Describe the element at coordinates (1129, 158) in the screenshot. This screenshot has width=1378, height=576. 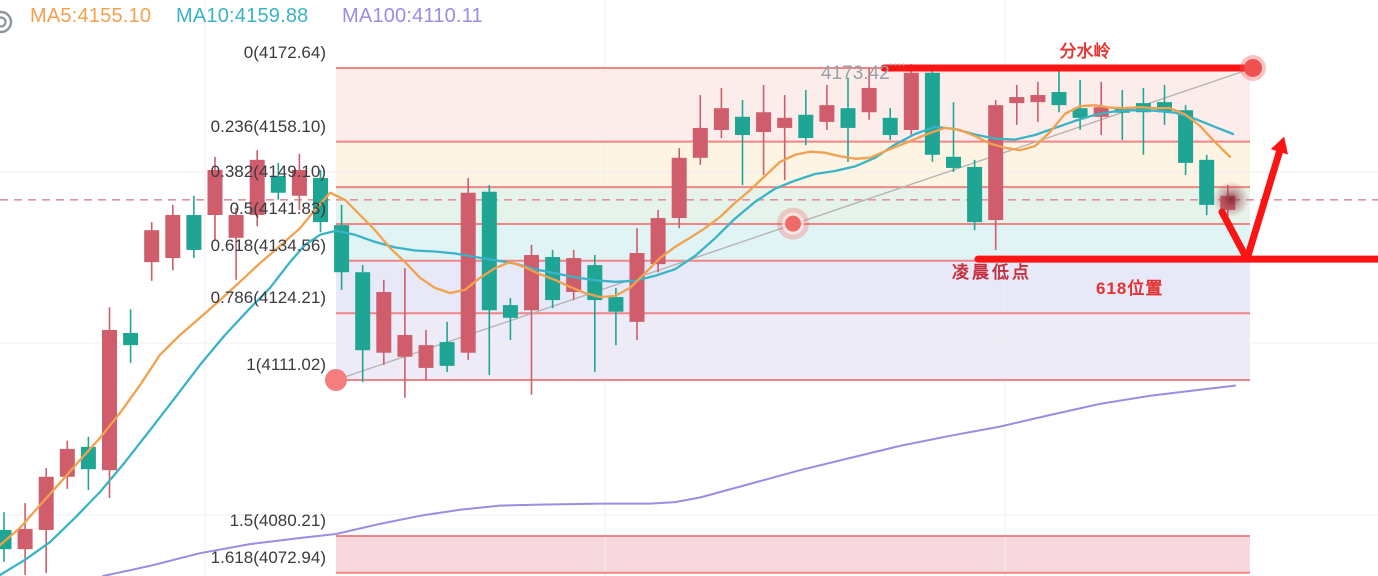
I see `thick-line-drawings` at that location.